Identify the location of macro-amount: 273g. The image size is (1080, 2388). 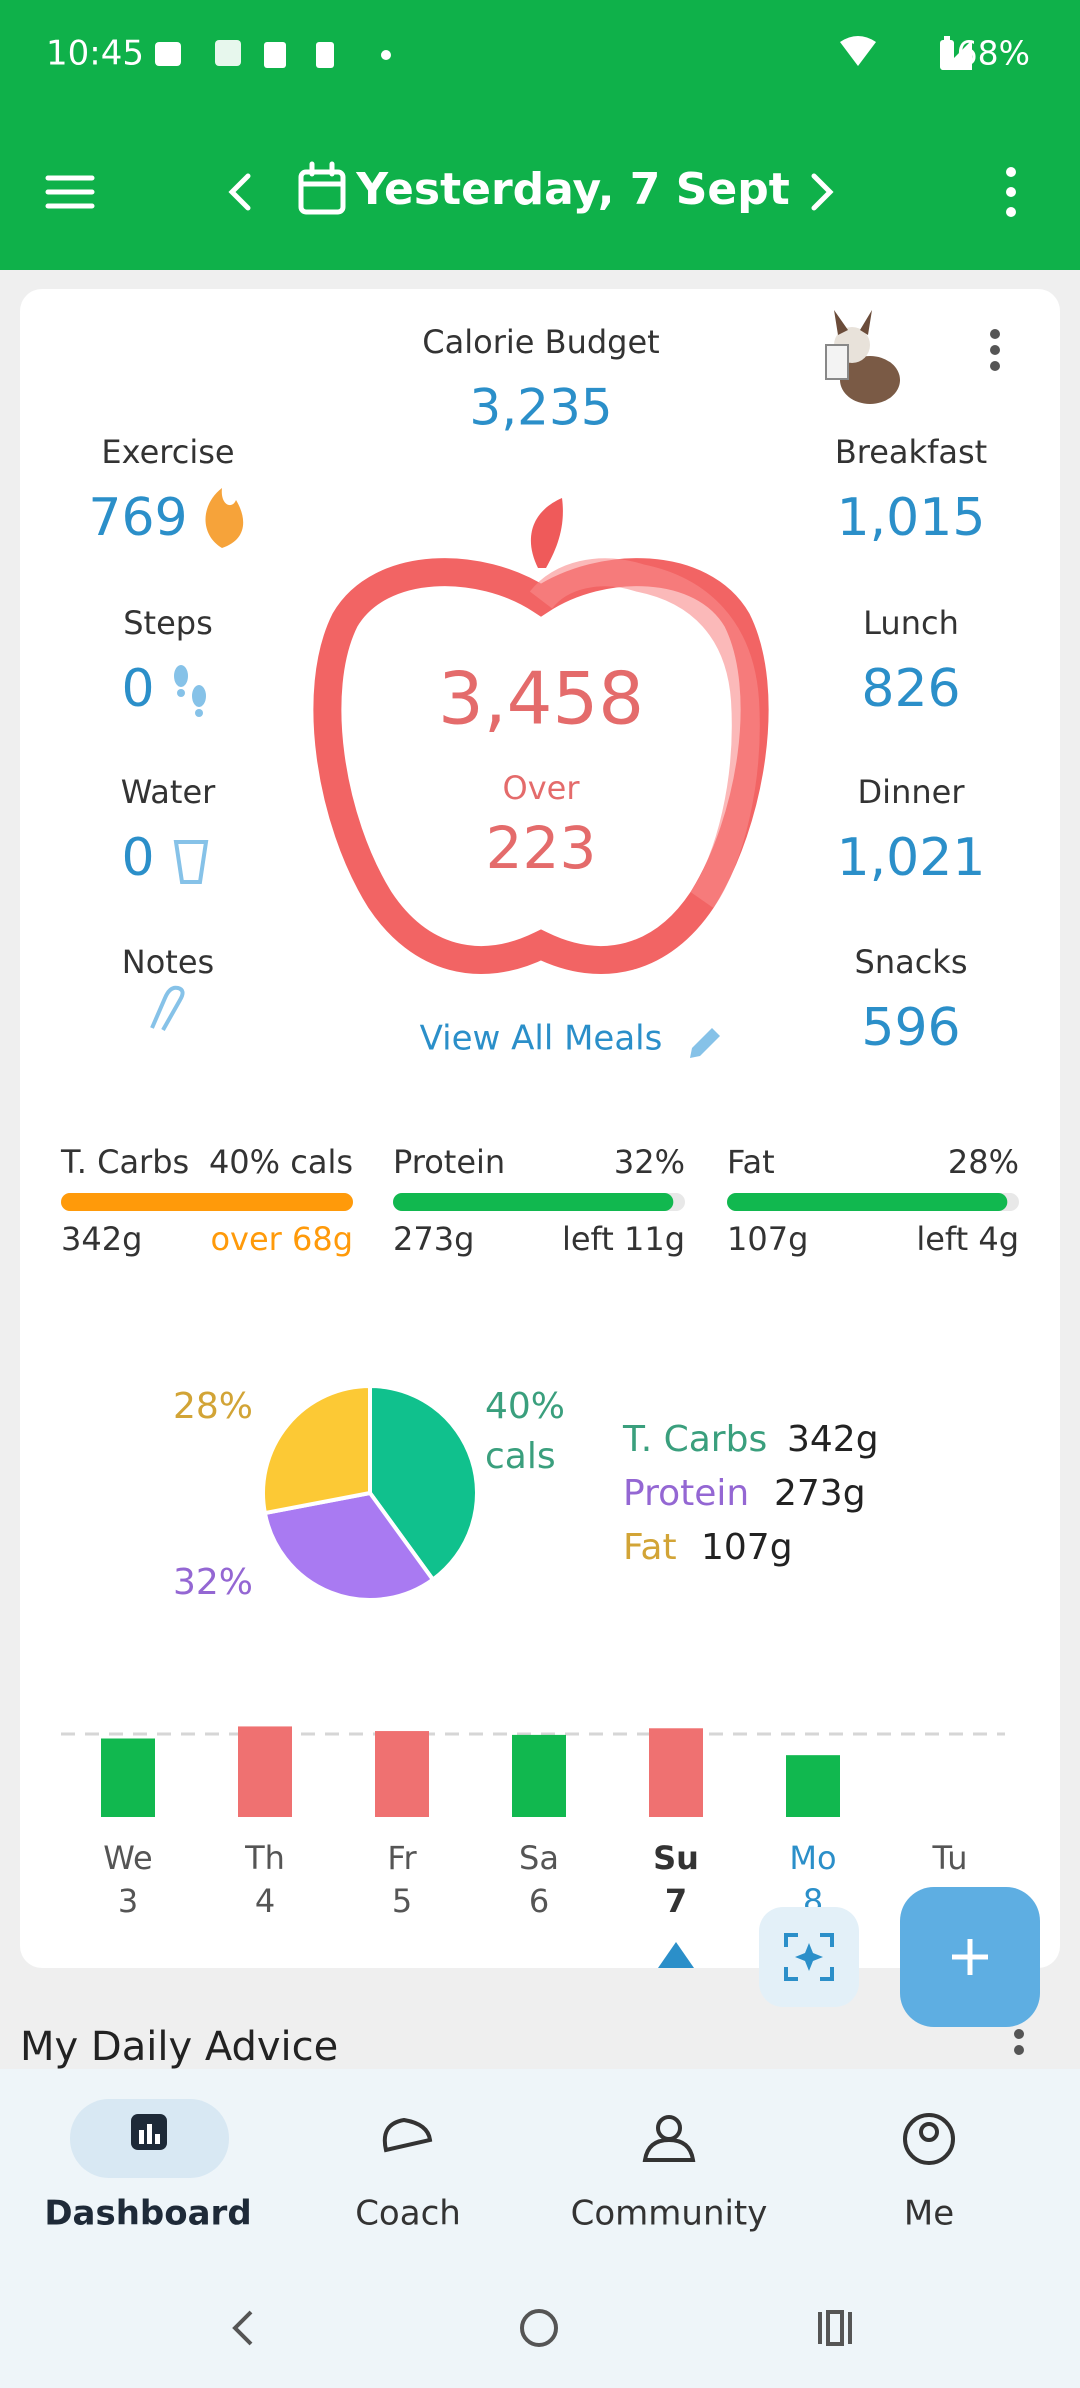
(433, 1239).